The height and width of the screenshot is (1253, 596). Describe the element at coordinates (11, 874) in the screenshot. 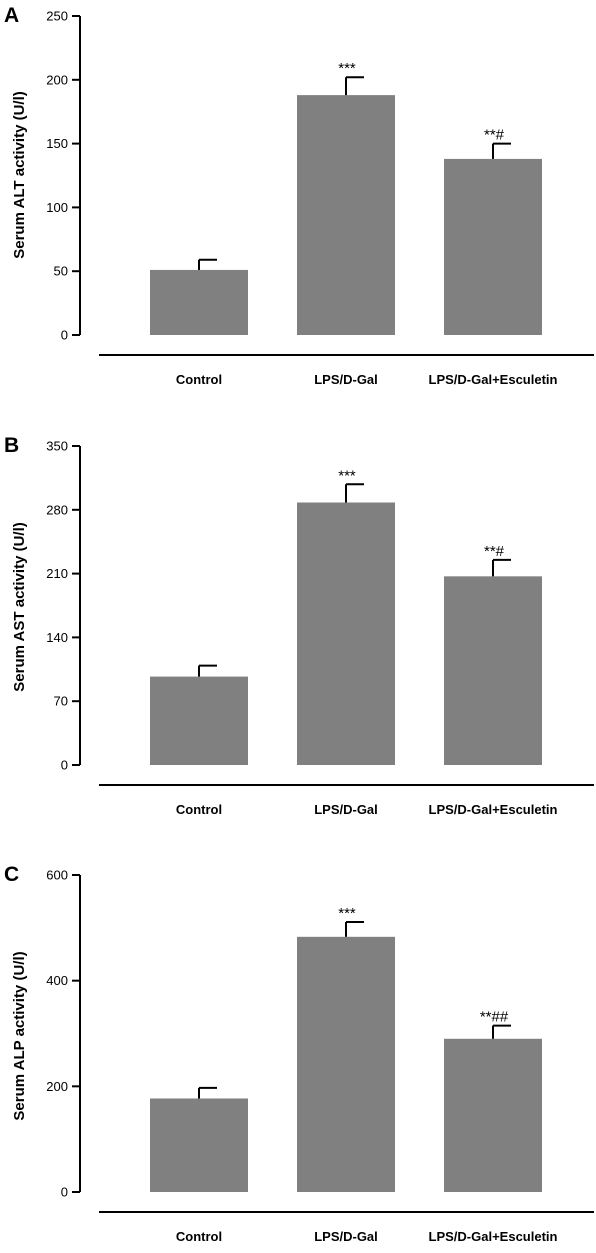

I see `panel-letter: C` at that location.